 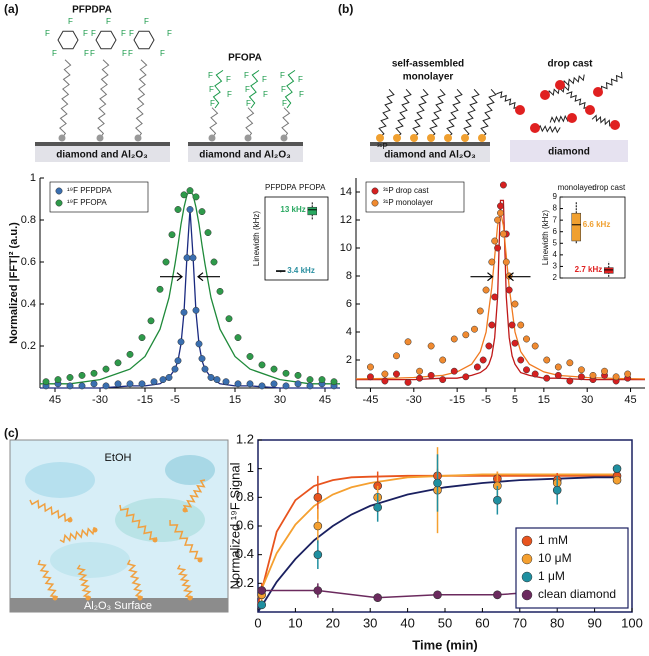 I want to click on panel-label: (a), so click(x=11, y=9).